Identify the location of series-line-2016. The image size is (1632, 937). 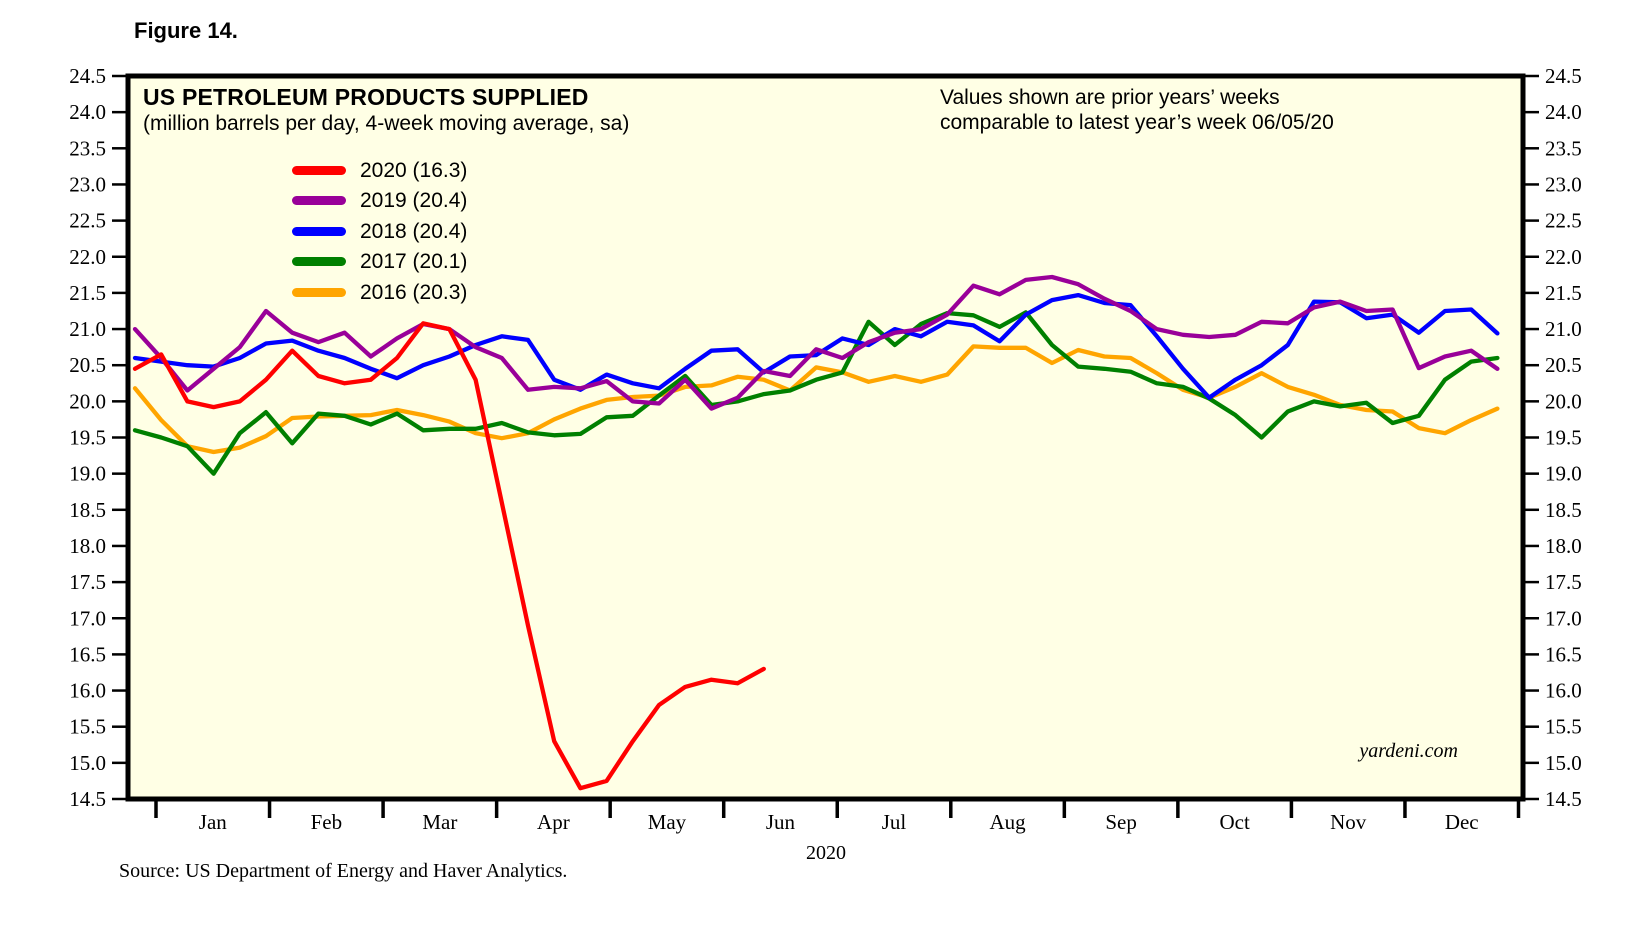
(816, 399).